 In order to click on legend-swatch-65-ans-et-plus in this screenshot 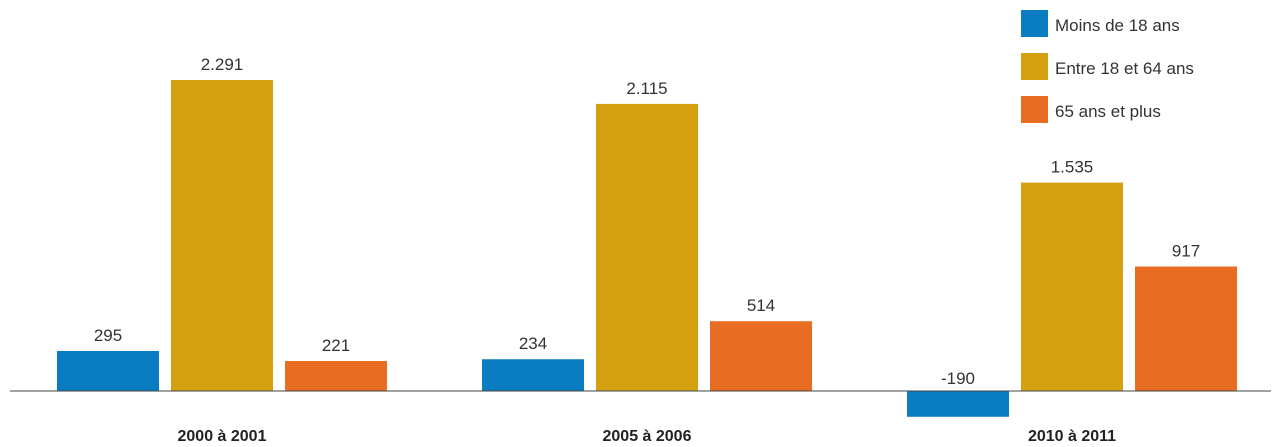, I will do `click(1034, 109)`.